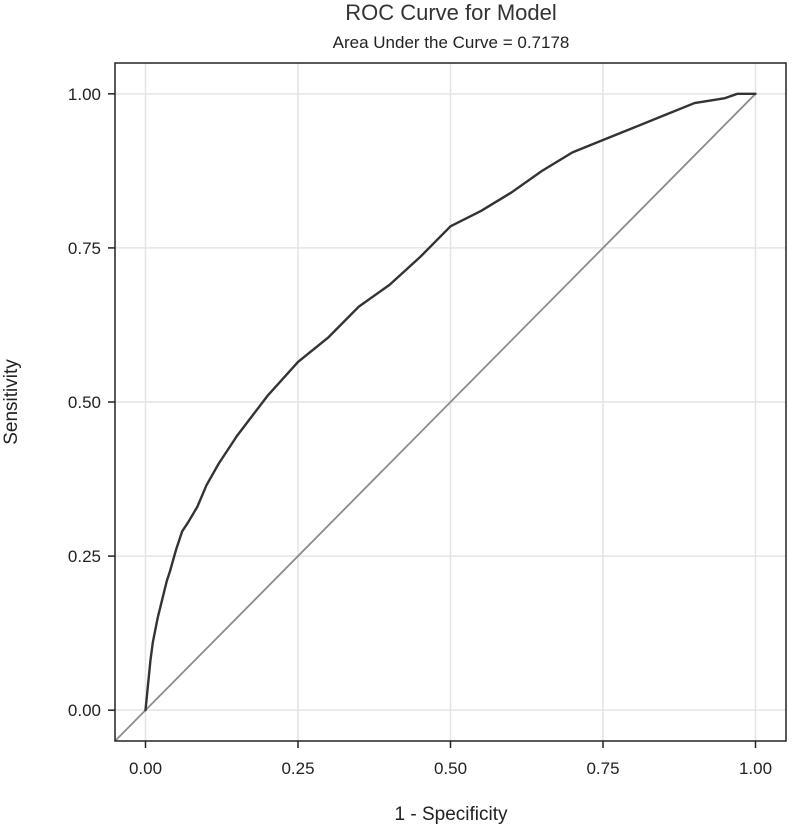 Image resolution: width=792 pixels, height=827 pixels. Describe the element at coordinates (451, 12) in the screenshot. I see `chart-title: ROC Curve for Model` at that location.